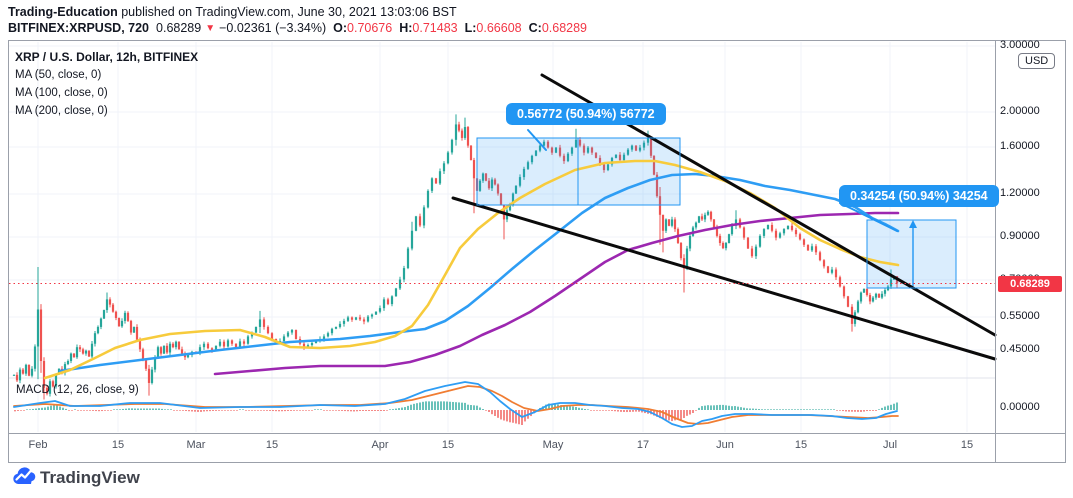  I want to click on close-label: C:, so click(535, 28).